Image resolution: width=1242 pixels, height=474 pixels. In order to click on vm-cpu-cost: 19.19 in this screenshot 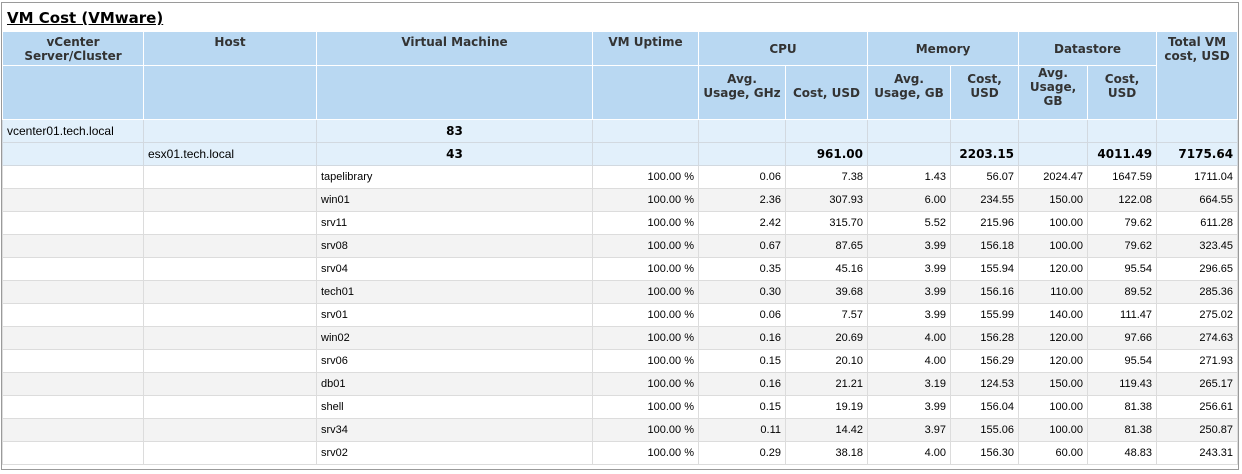, I will do `click(826, 407)`.